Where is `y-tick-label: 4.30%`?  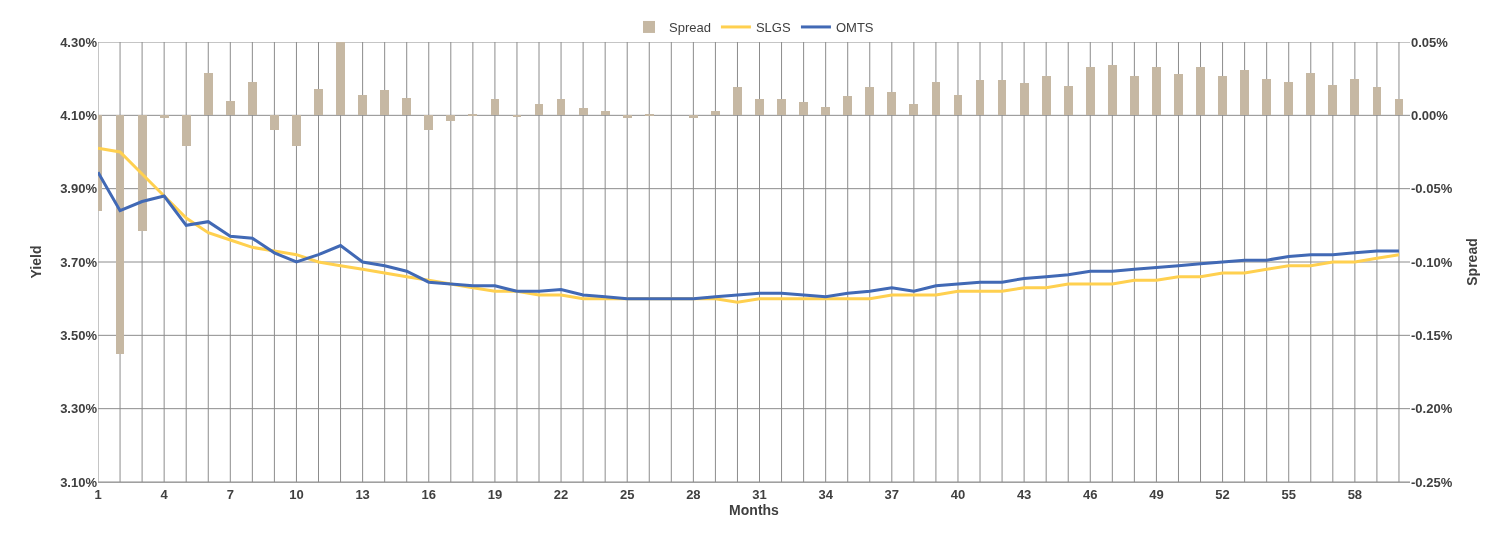 y-tick-label: 4.30% is located at coordinates (79, 42).